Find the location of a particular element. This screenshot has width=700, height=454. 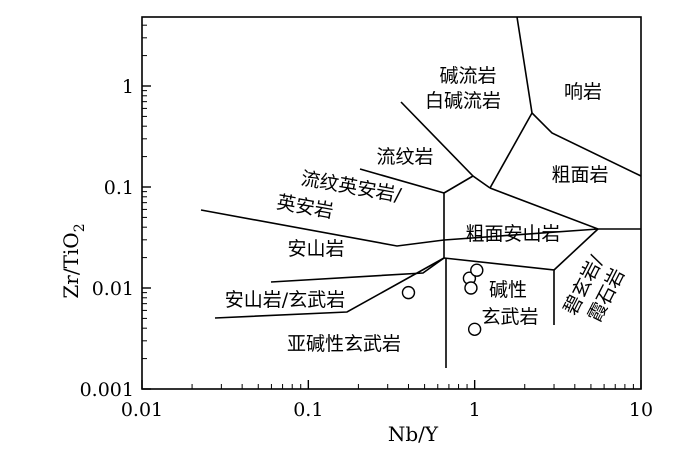

field-label-trachyte: 粗面岩 is located at coordinates (579, 175).